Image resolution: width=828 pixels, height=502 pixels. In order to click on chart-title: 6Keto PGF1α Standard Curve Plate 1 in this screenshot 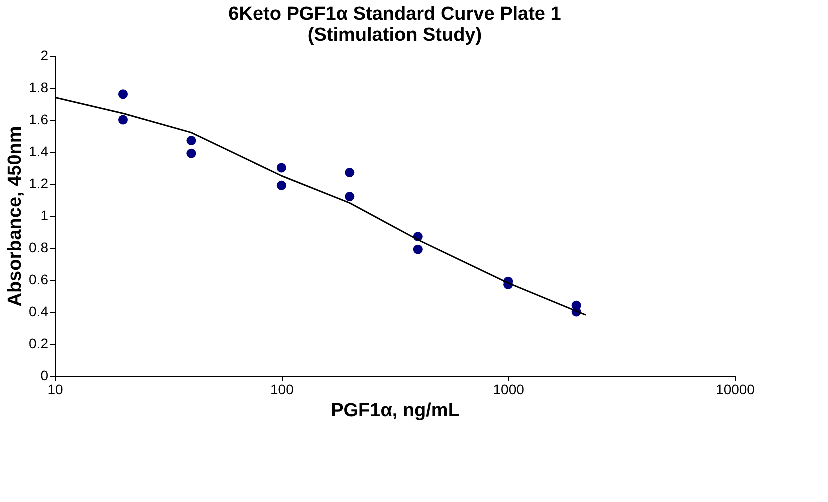, I will do `click(395, 14)`.